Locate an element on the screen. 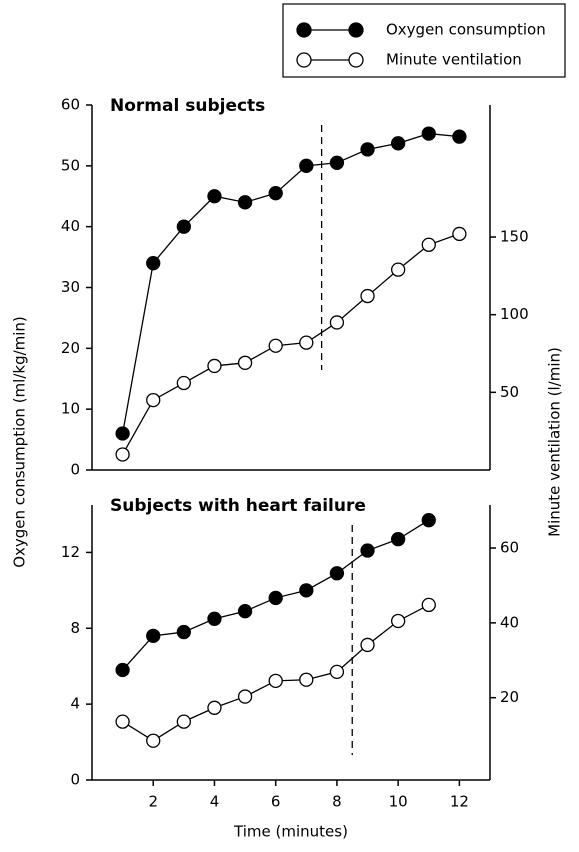  y-tick-label: 10 is located at coordinates (70, 409).